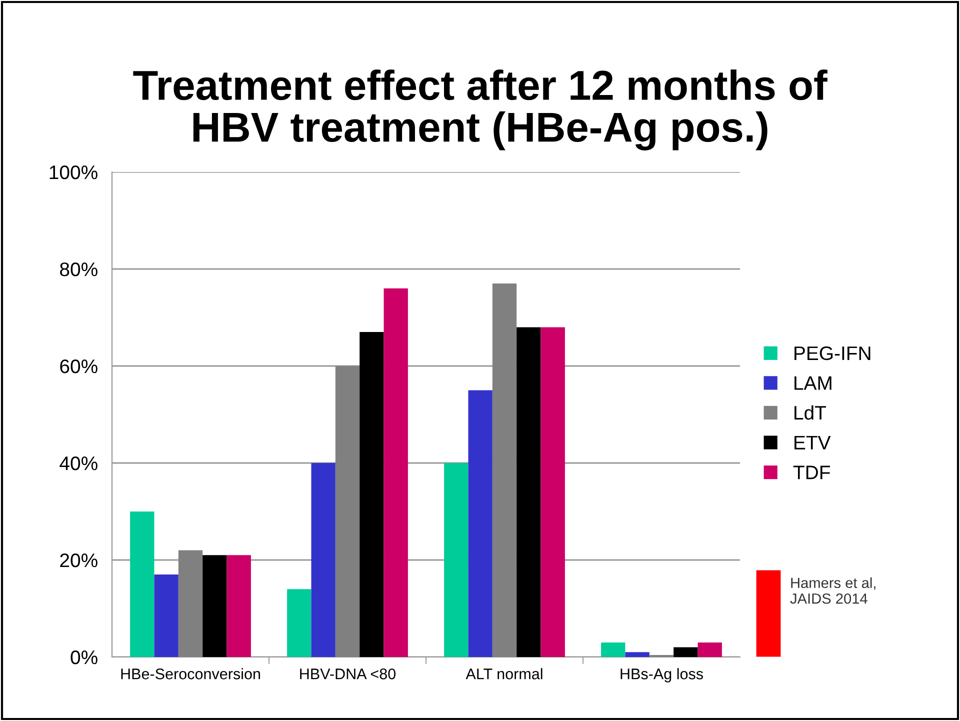 This screenshot has height=721, width=960. What do you see at coordinates (190, 674) in the screenshot?
I see `x-tick-label: HBe-Seroconversion` at bounding box center [190, 674].